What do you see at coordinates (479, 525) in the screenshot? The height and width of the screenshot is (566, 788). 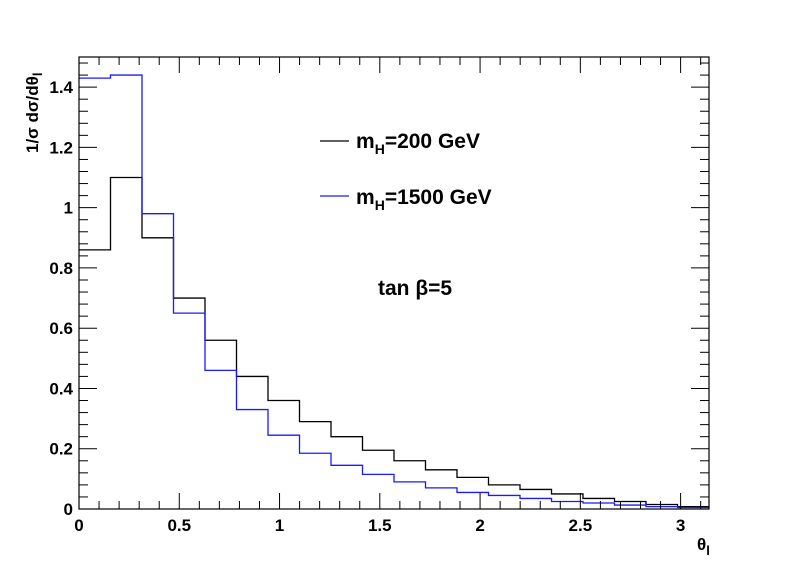 I see `x-tick-label: 2` at bounding box center [479, 525].